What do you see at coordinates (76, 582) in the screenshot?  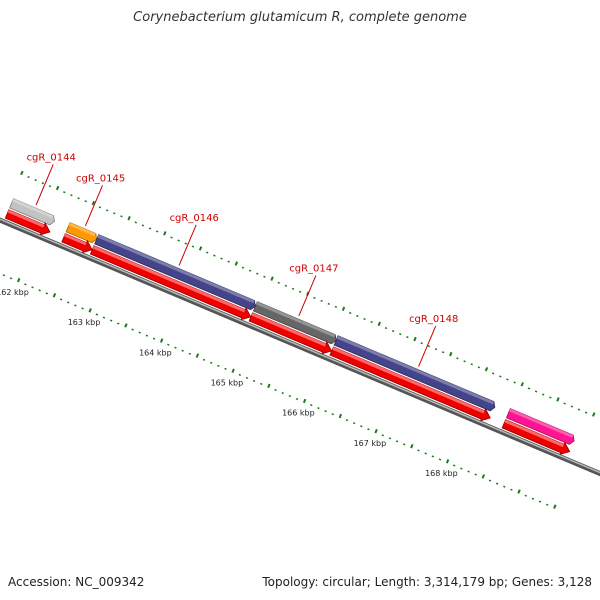 I see `accession-text: Accession: NC_009342` at bounding box center [76, 582].